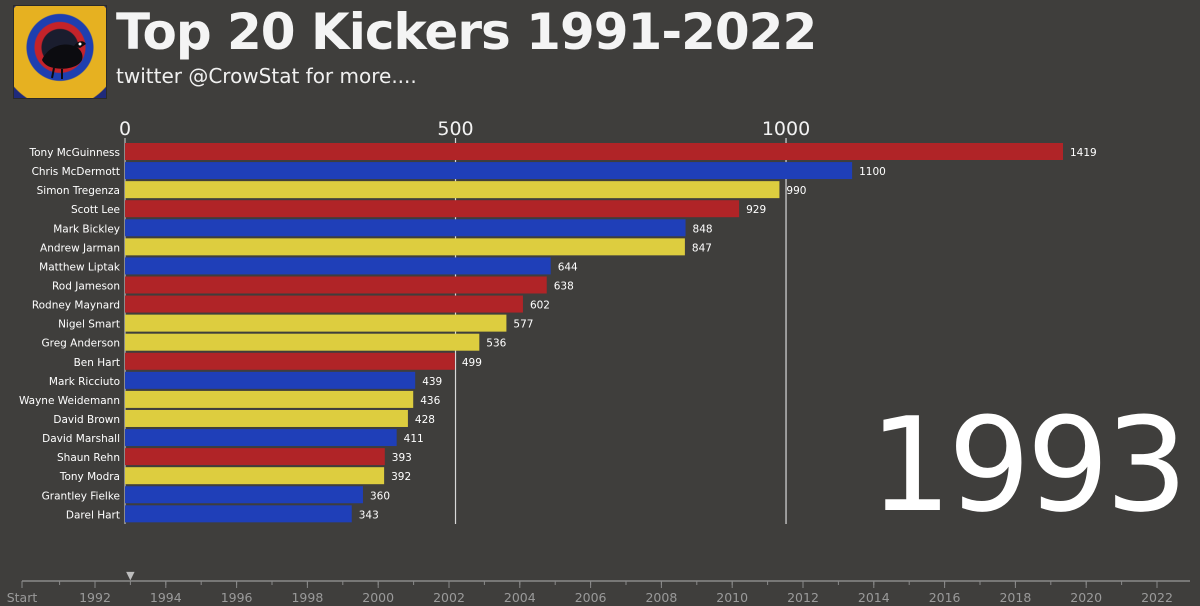 This screenshot has width=1200, height=606. I want to click on timeline-label: 2008, so click(661, 597).